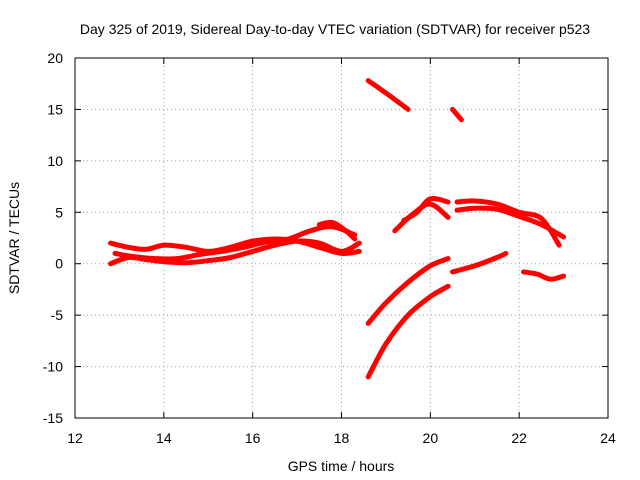  I want to click on y-tick-label: 15, so click(55, 109).